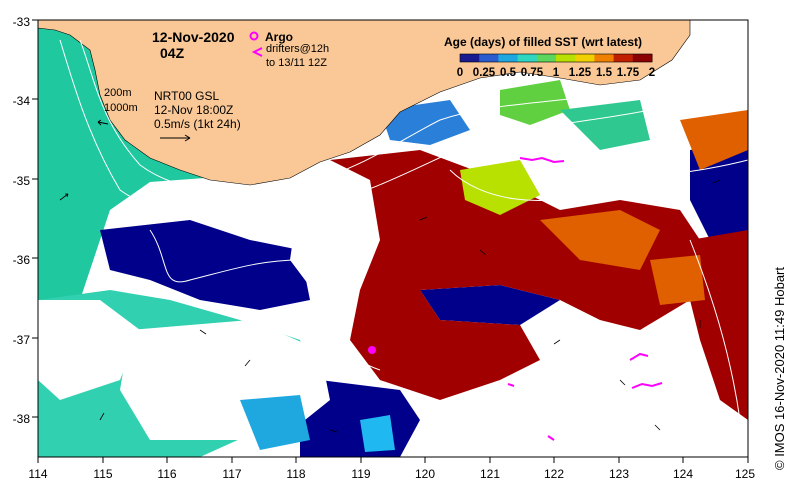 This screenshot has width=790, height=496. What do you see at coordinates (484, 73) in the screenshot?
I see `colorbar-tick-label: 0.25` at bounding box center [484, 73].